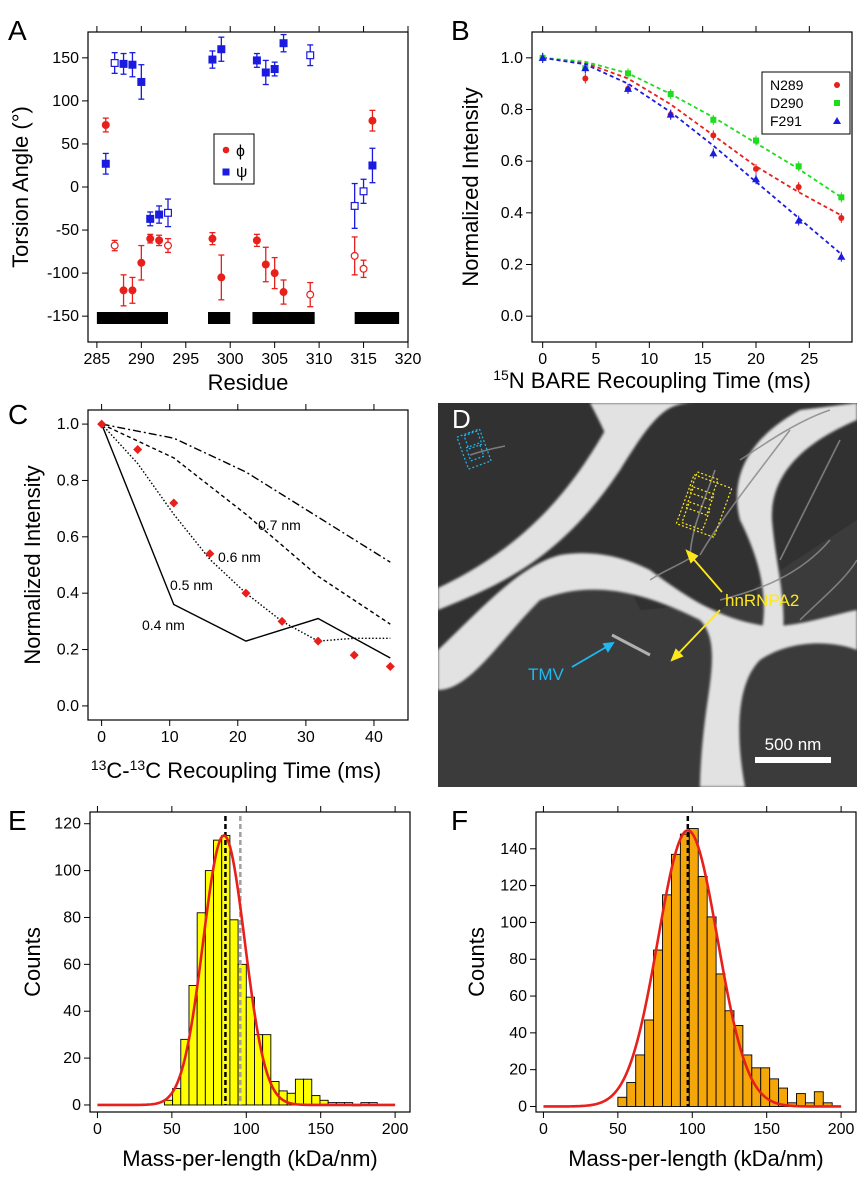 The width and height of the screenshot is (866, 1181). I want to click on selection-box-outer, so click(474, 449).